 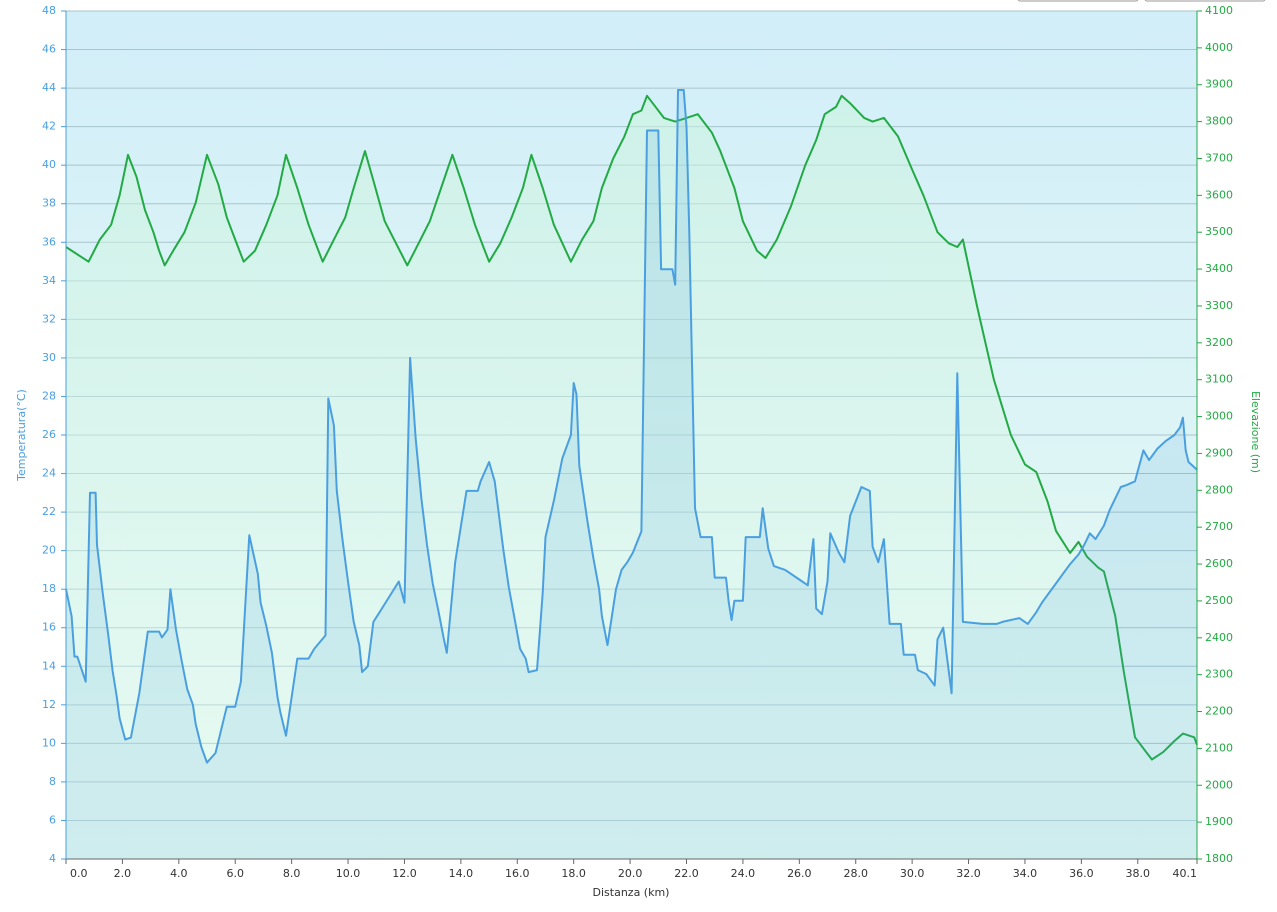 I want to click on y-tick-label: 16, so click(x=49, y=627).